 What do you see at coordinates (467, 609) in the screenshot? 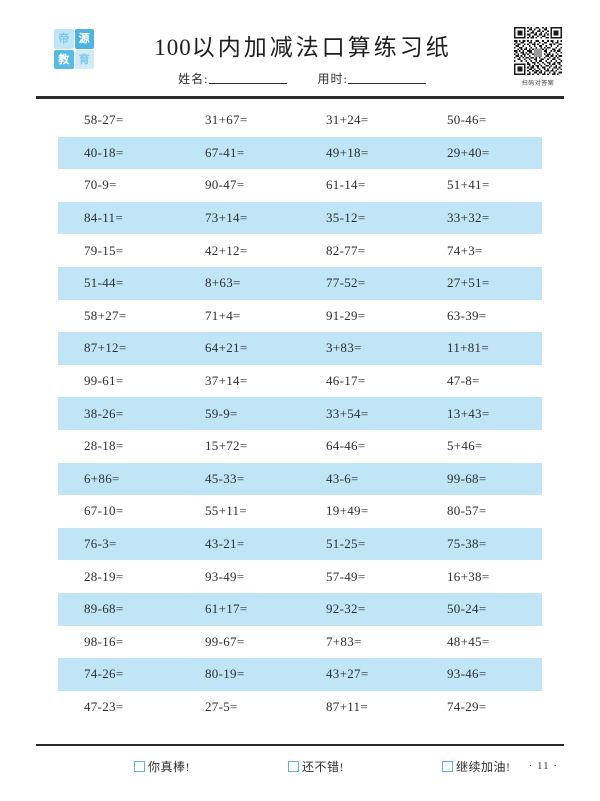
I see `problem-cell: 50-24=` at bounding box center [467, 609].